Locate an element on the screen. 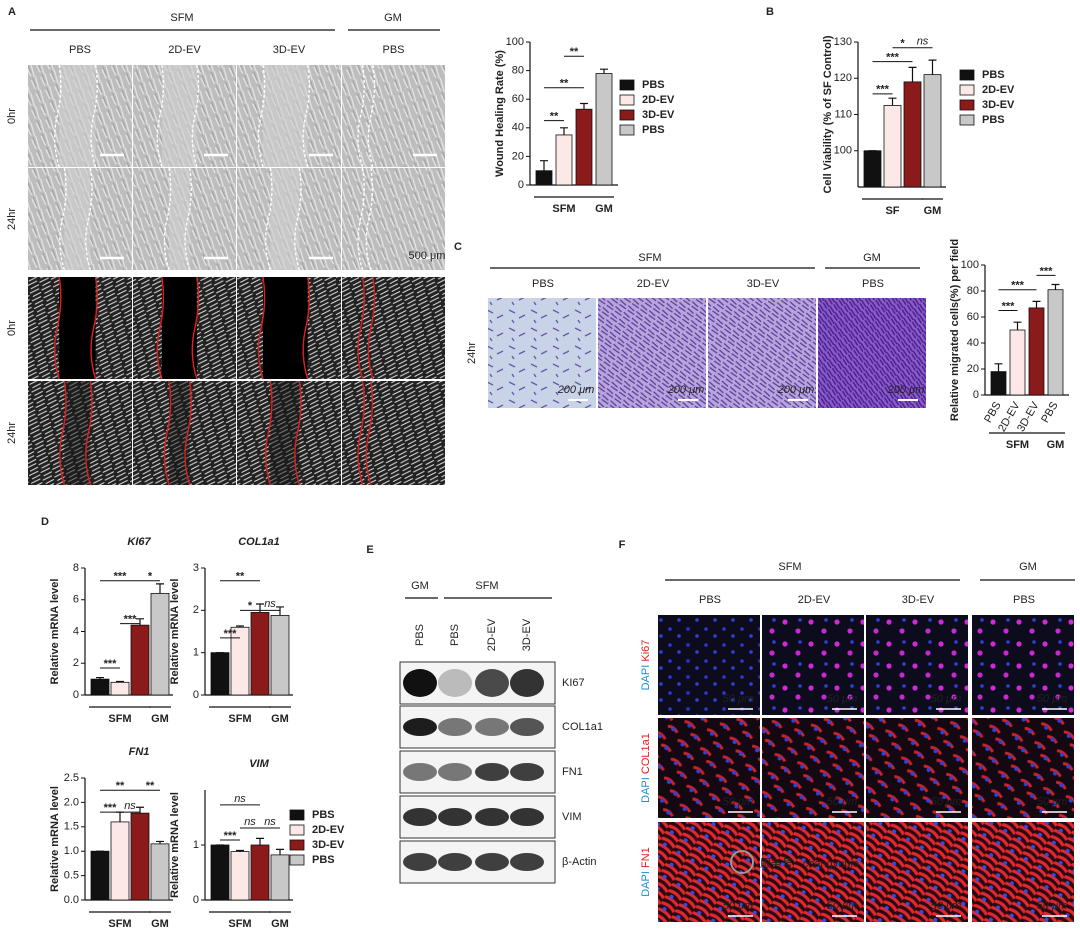 The height and width of the screenshot is (935, 1080). chart-title: KI67 is located at coordinates (139, 542).